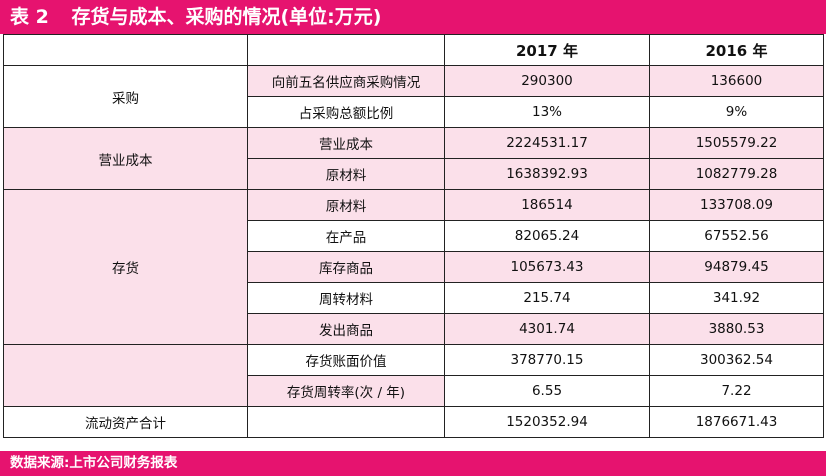 The width and height of the screenshot is (826, 476). Describe the element at coordinates (346, 422) in the screenshot. I see `row-label` at that location.